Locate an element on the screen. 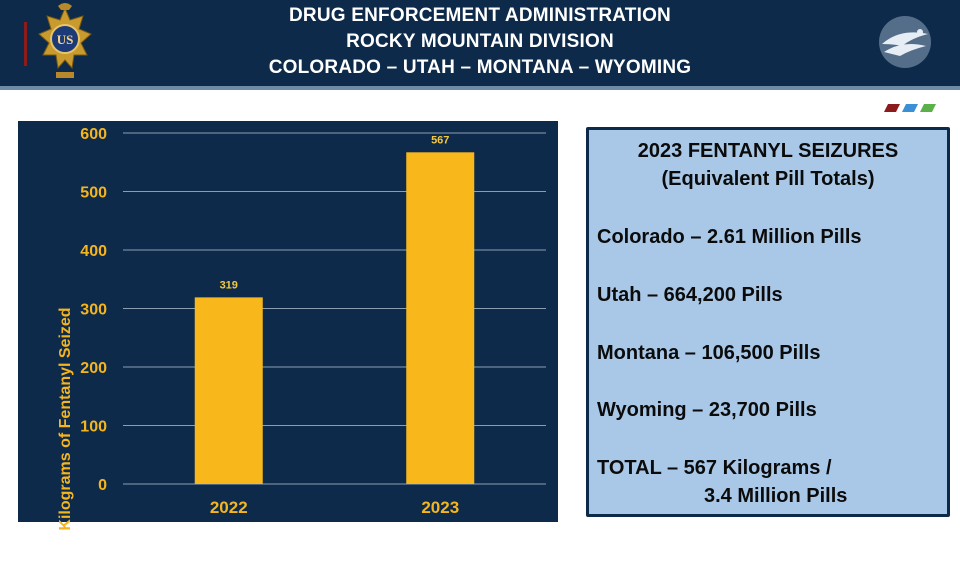 The height and width of the screenshot is (569, 960). header-line-3: COLORADO – UTAH – MONTANA – WYOMING is located at coordinates (480, 67).